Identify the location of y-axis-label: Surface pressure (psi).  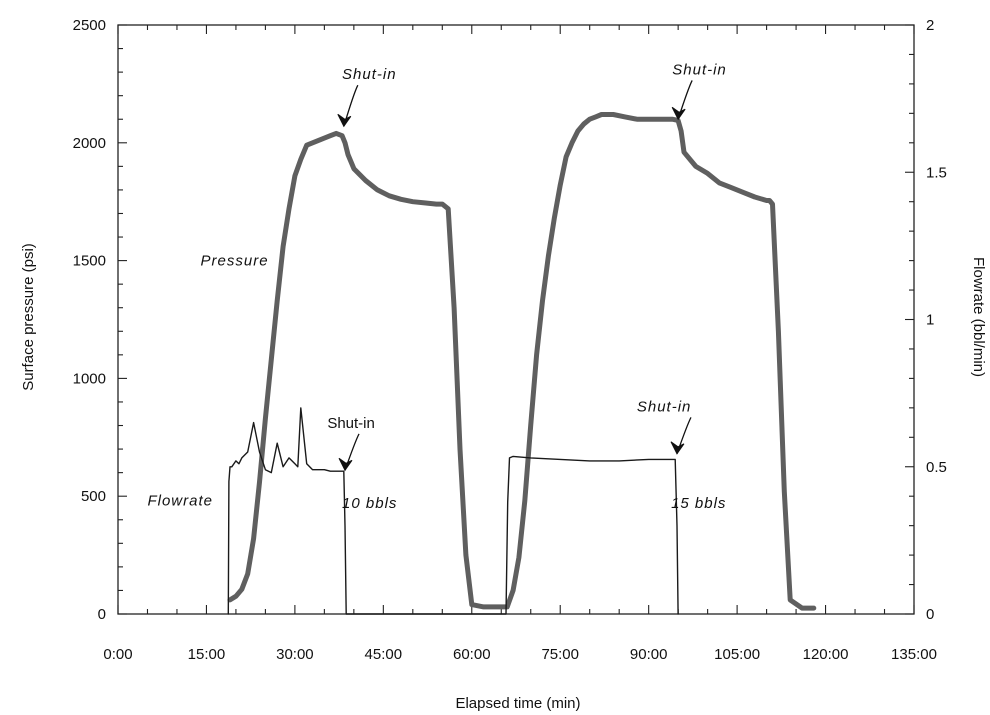
(28, 317).